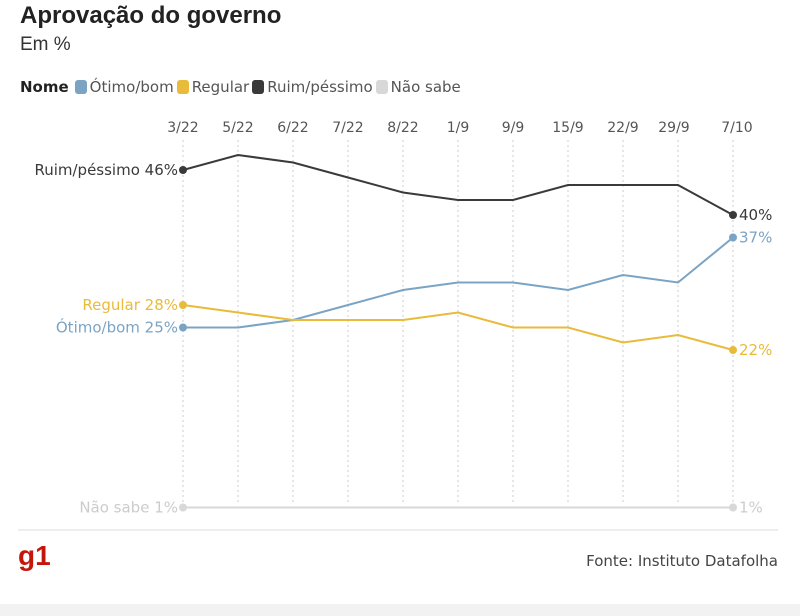 Image resolution: width=800 pixels, height=616 pixels. Describe the element at coordinates (292, 128) in the screenshot. I see `x-tick-label: 6/22` at that location.